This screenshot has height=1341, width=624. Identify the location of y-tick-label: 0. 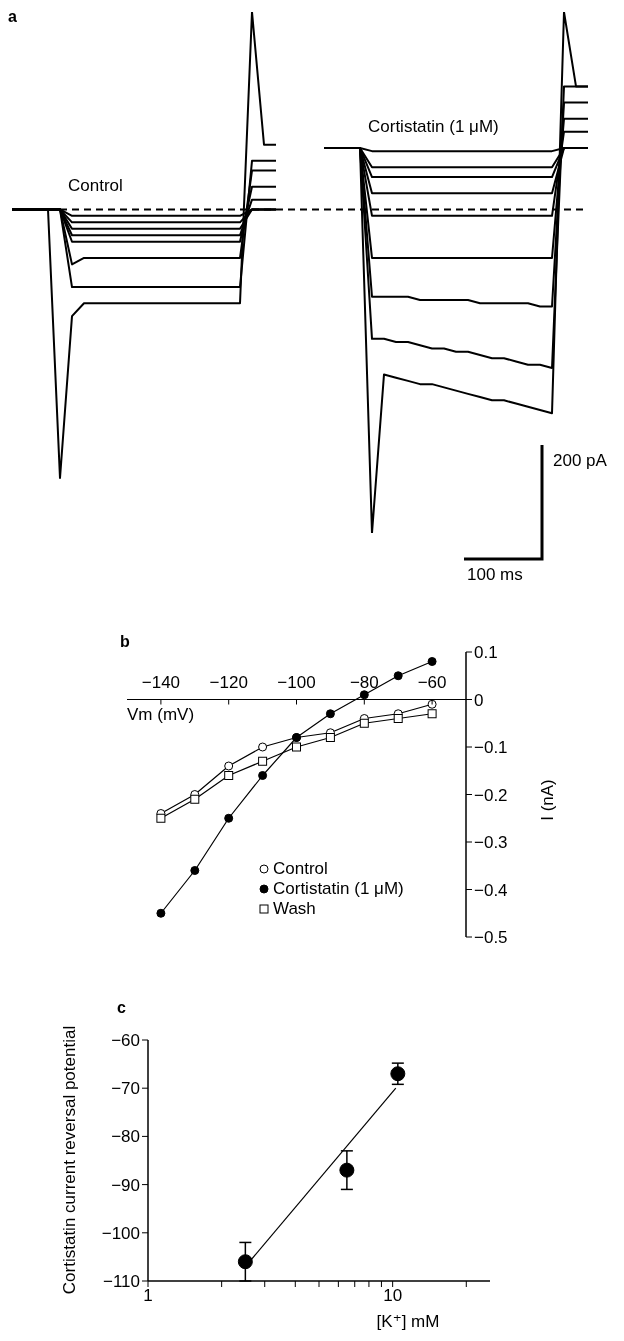
(479, 700).